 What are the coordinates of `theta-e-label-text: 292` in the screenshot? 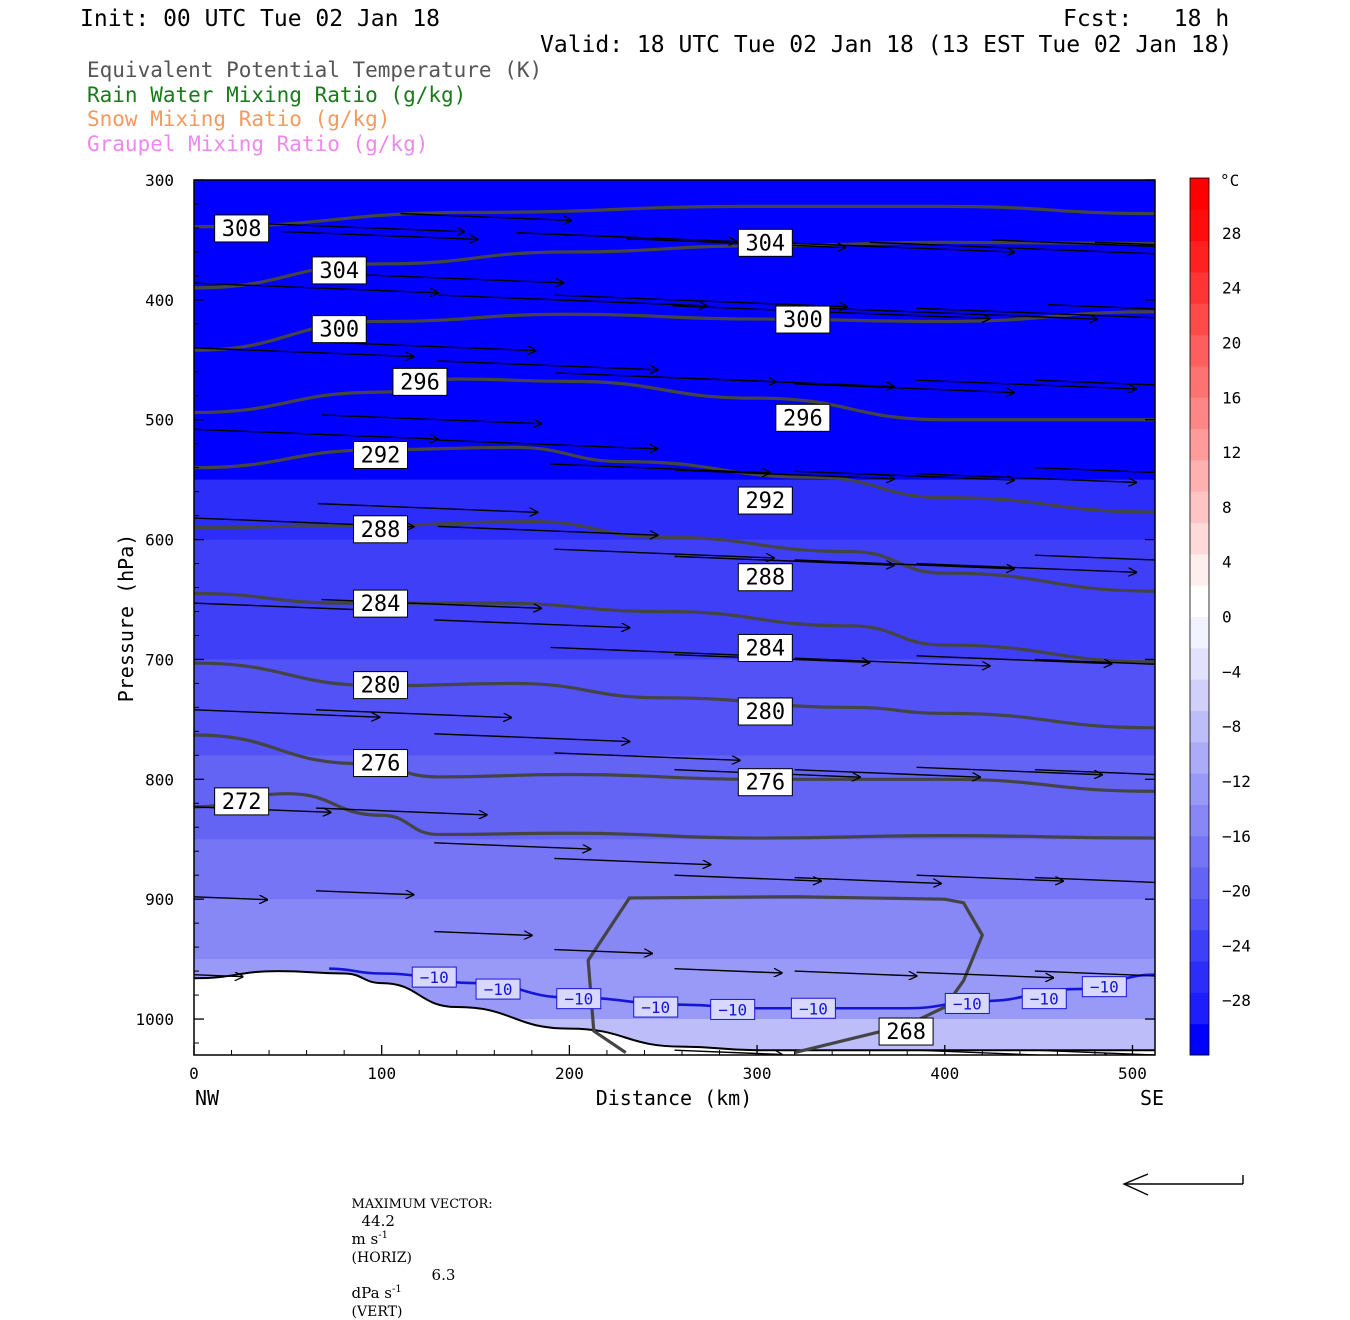 It's located at (381, 455).